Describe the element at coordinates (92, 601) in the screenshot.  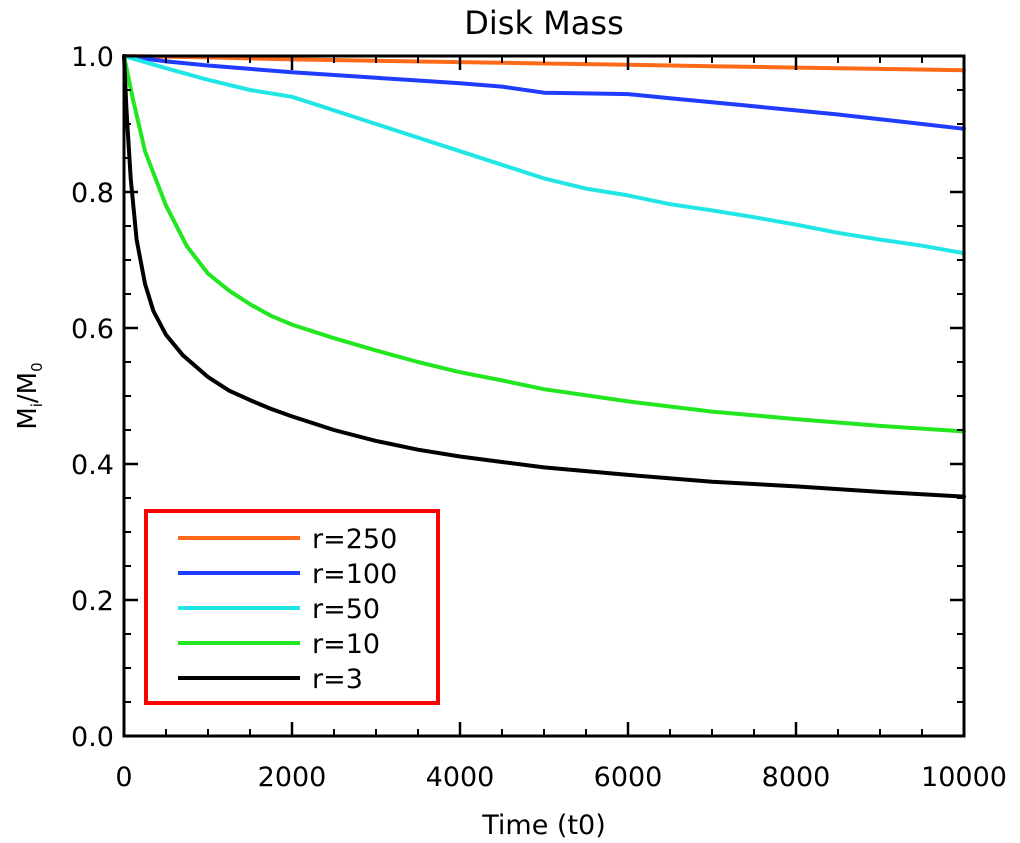
I see `y-tick-label: 0.2` at that location.